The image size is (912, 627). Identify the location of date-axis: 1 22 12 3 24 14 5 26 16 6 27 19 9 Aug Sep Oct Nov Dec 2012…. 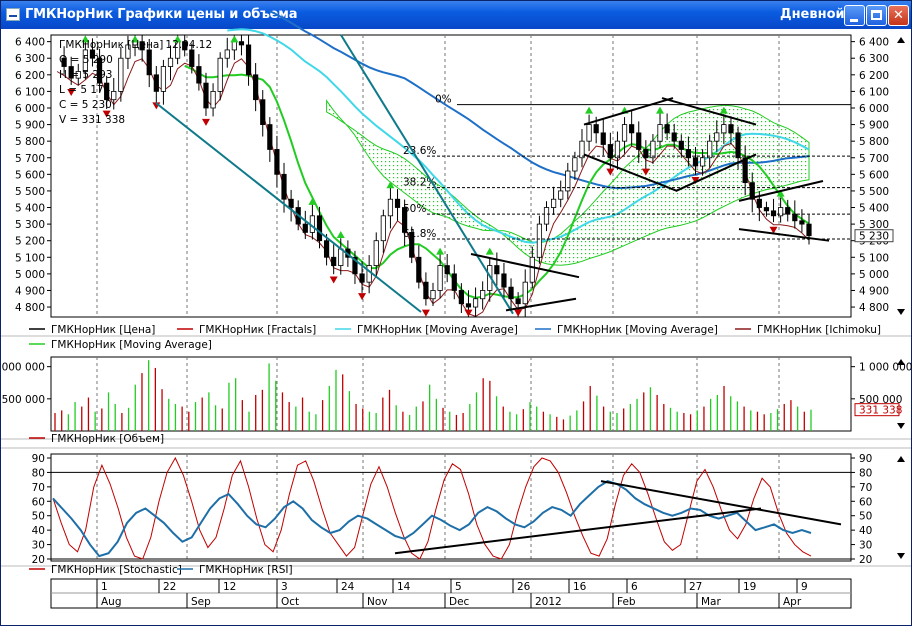
(452, 593).